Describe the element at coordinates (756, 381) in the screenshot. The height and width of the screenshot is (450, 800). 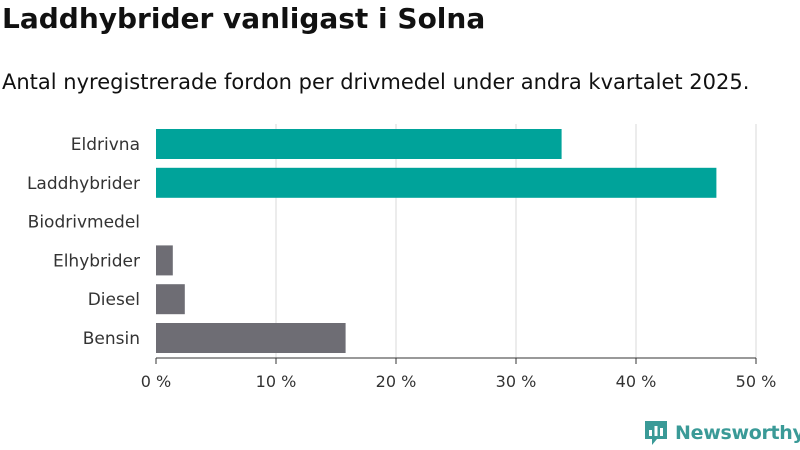
I see `x-tick-label: 50 %` at that location.